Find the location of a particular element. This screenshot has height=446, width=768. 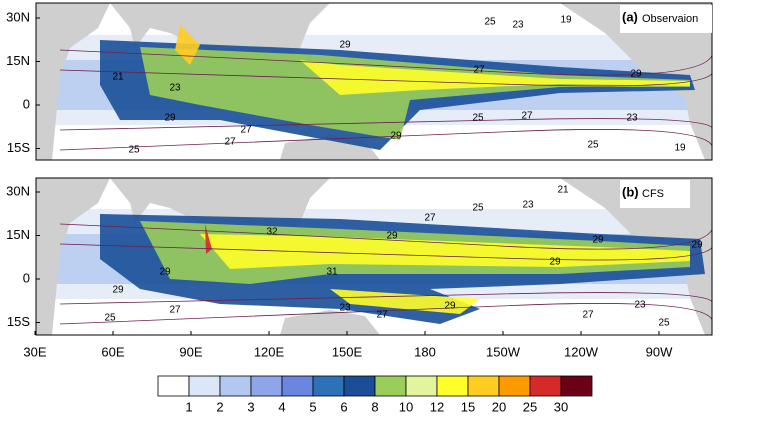

lon-label: 90E is located at coordinates (190, 351).